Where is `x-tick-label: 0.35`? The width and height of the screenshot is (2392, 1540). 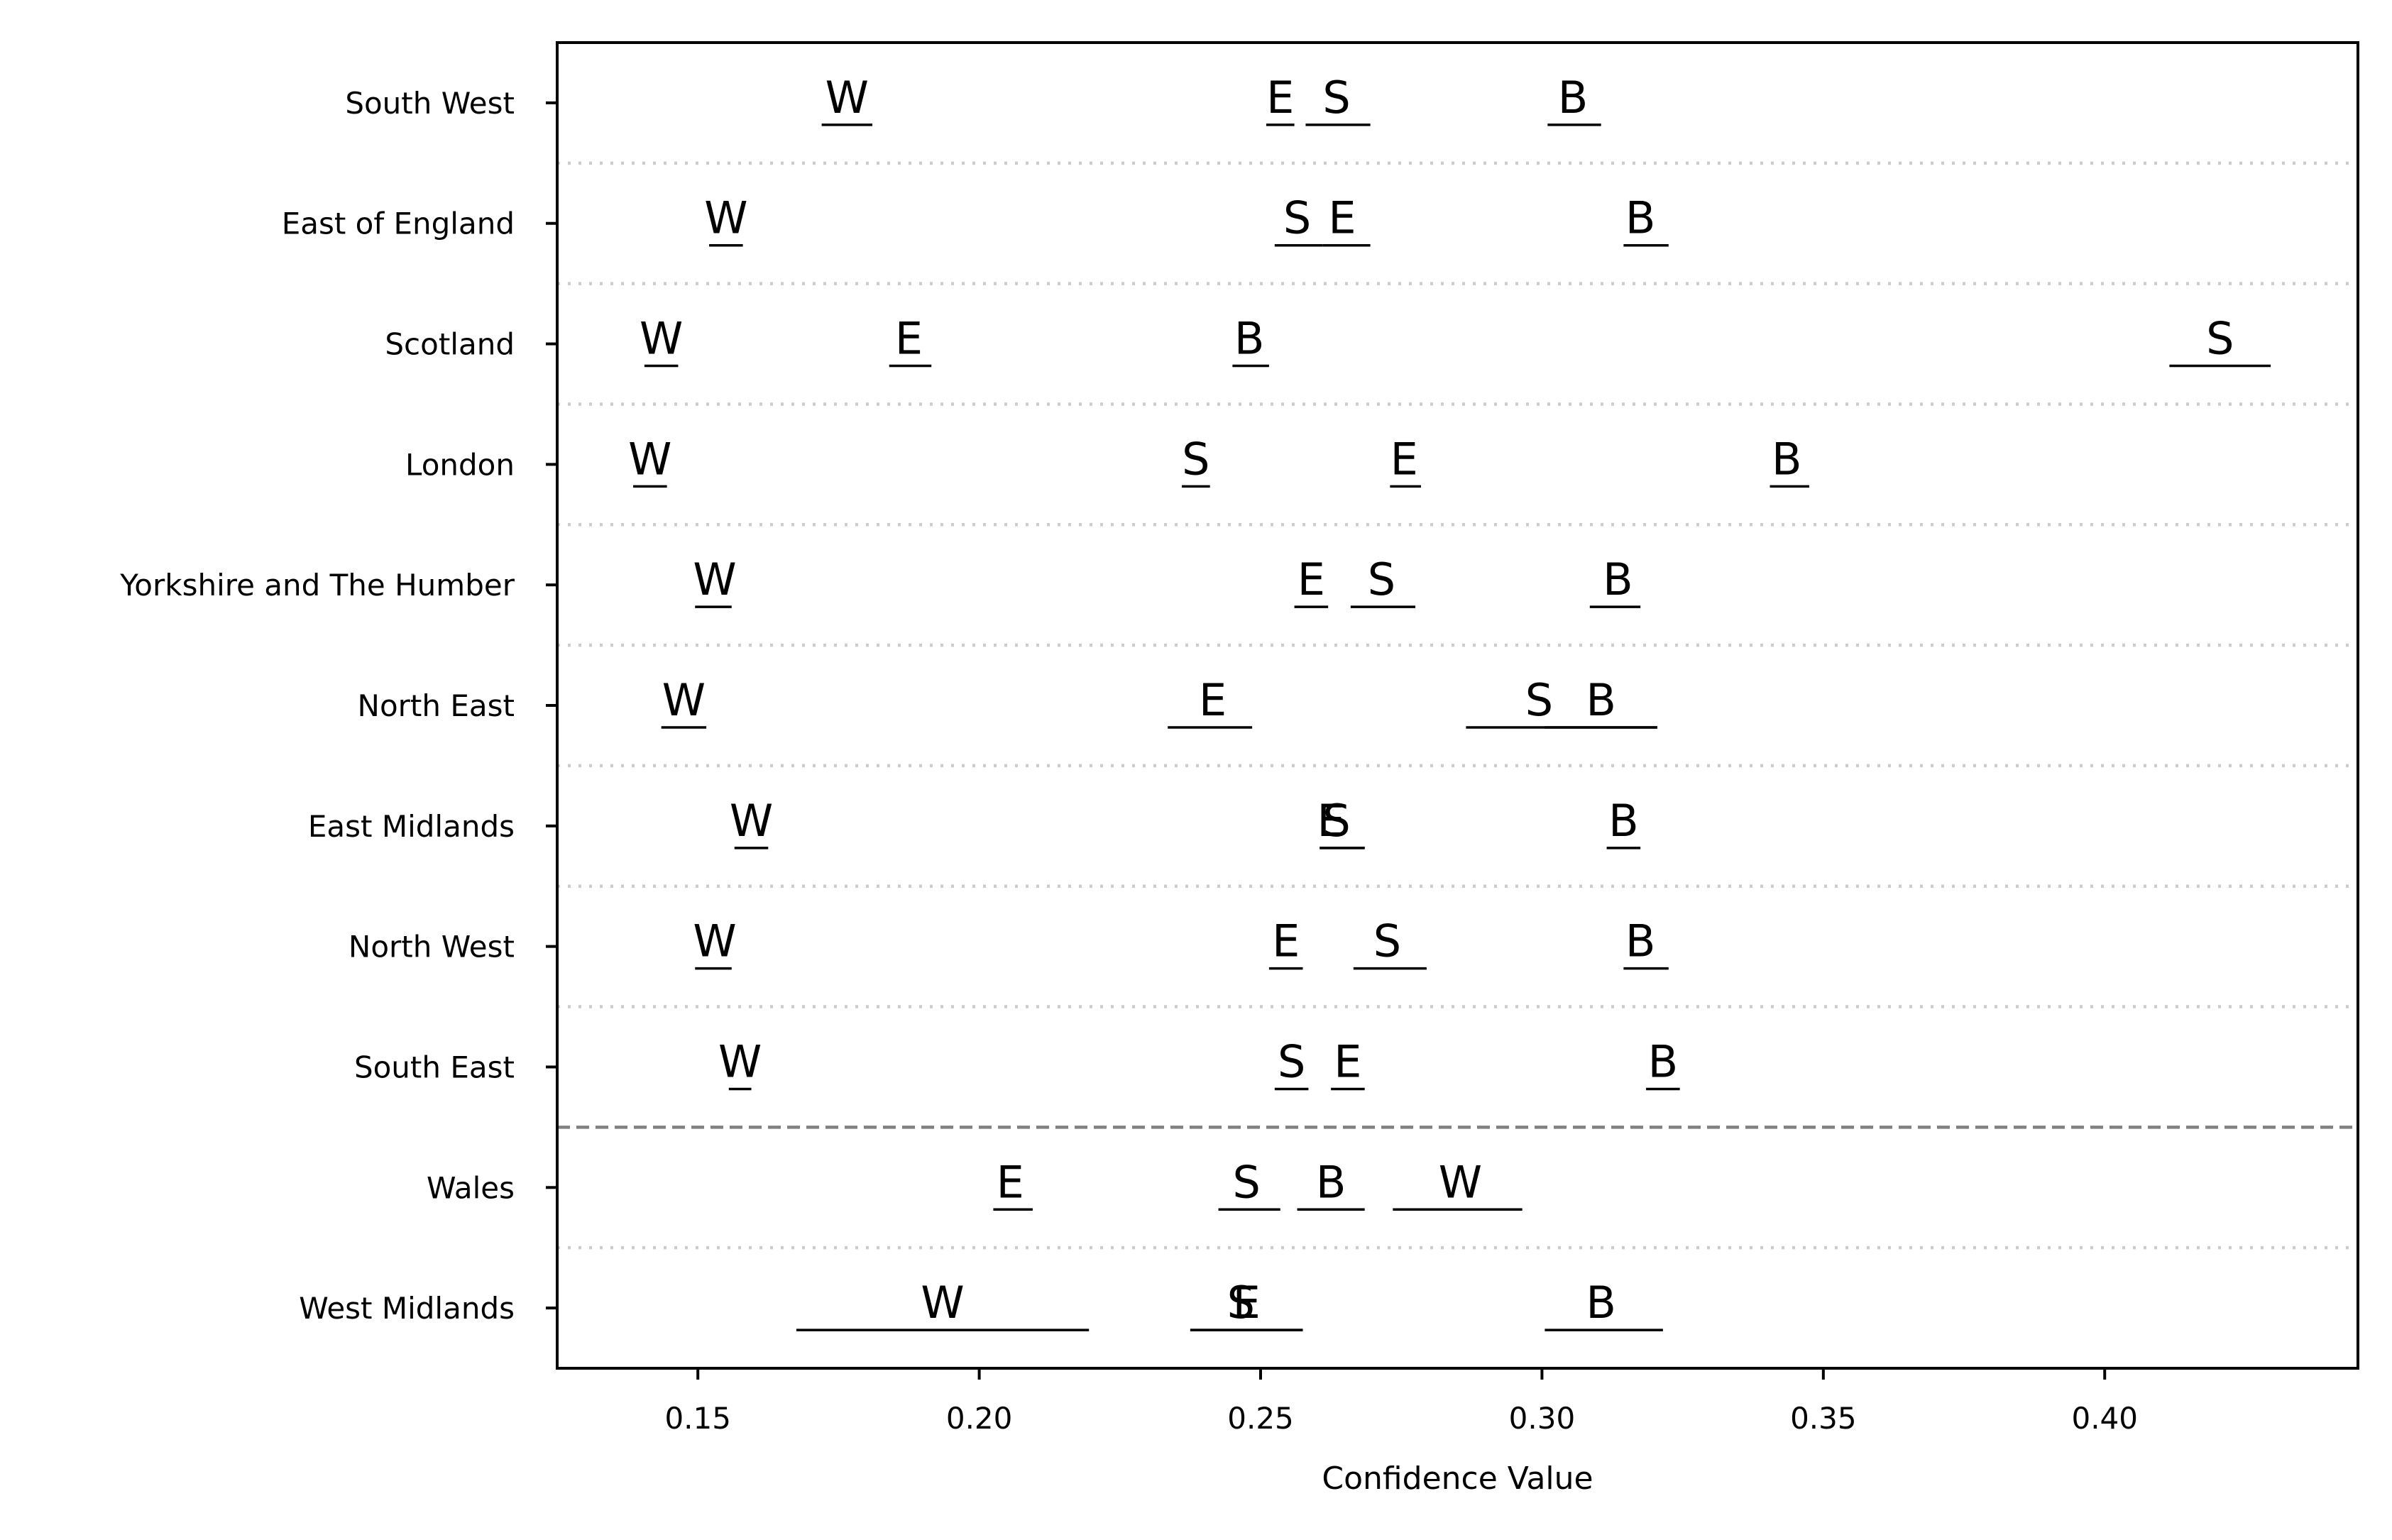
x-tick-label: 0.35 is located at coordinates (1823, 1419).